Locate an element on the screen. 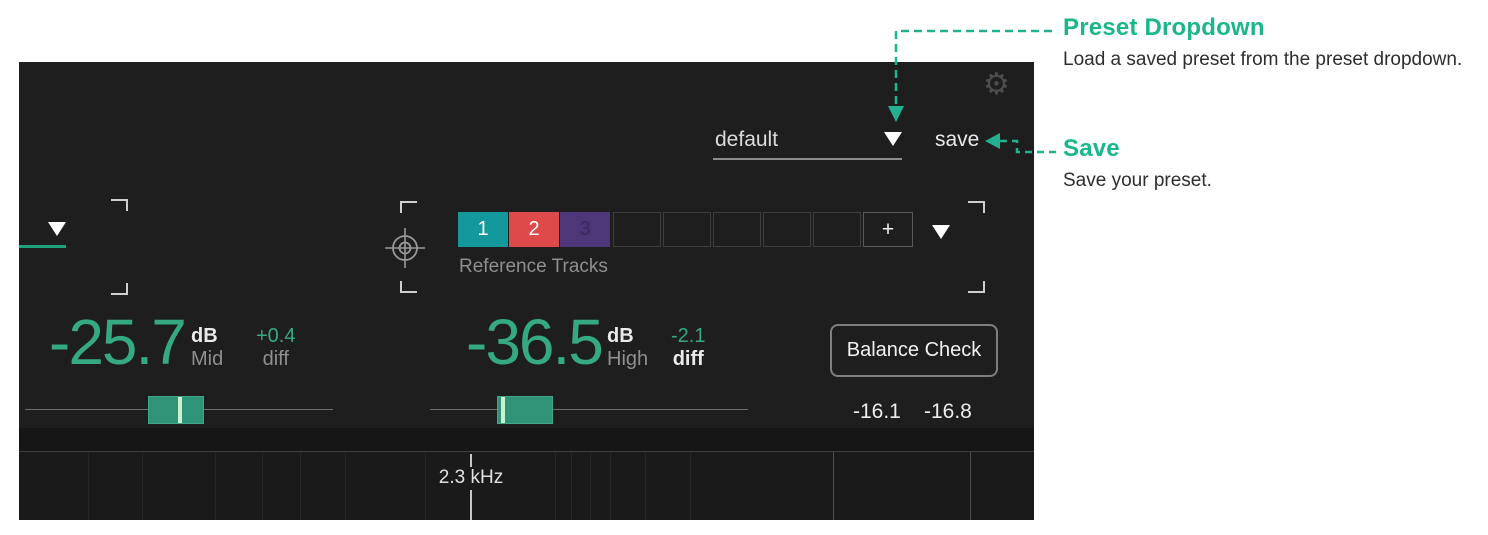 The width and height of the screenshot is (1488, 535). high-diff: -2.1 diff is located at coordinates (688, 348).